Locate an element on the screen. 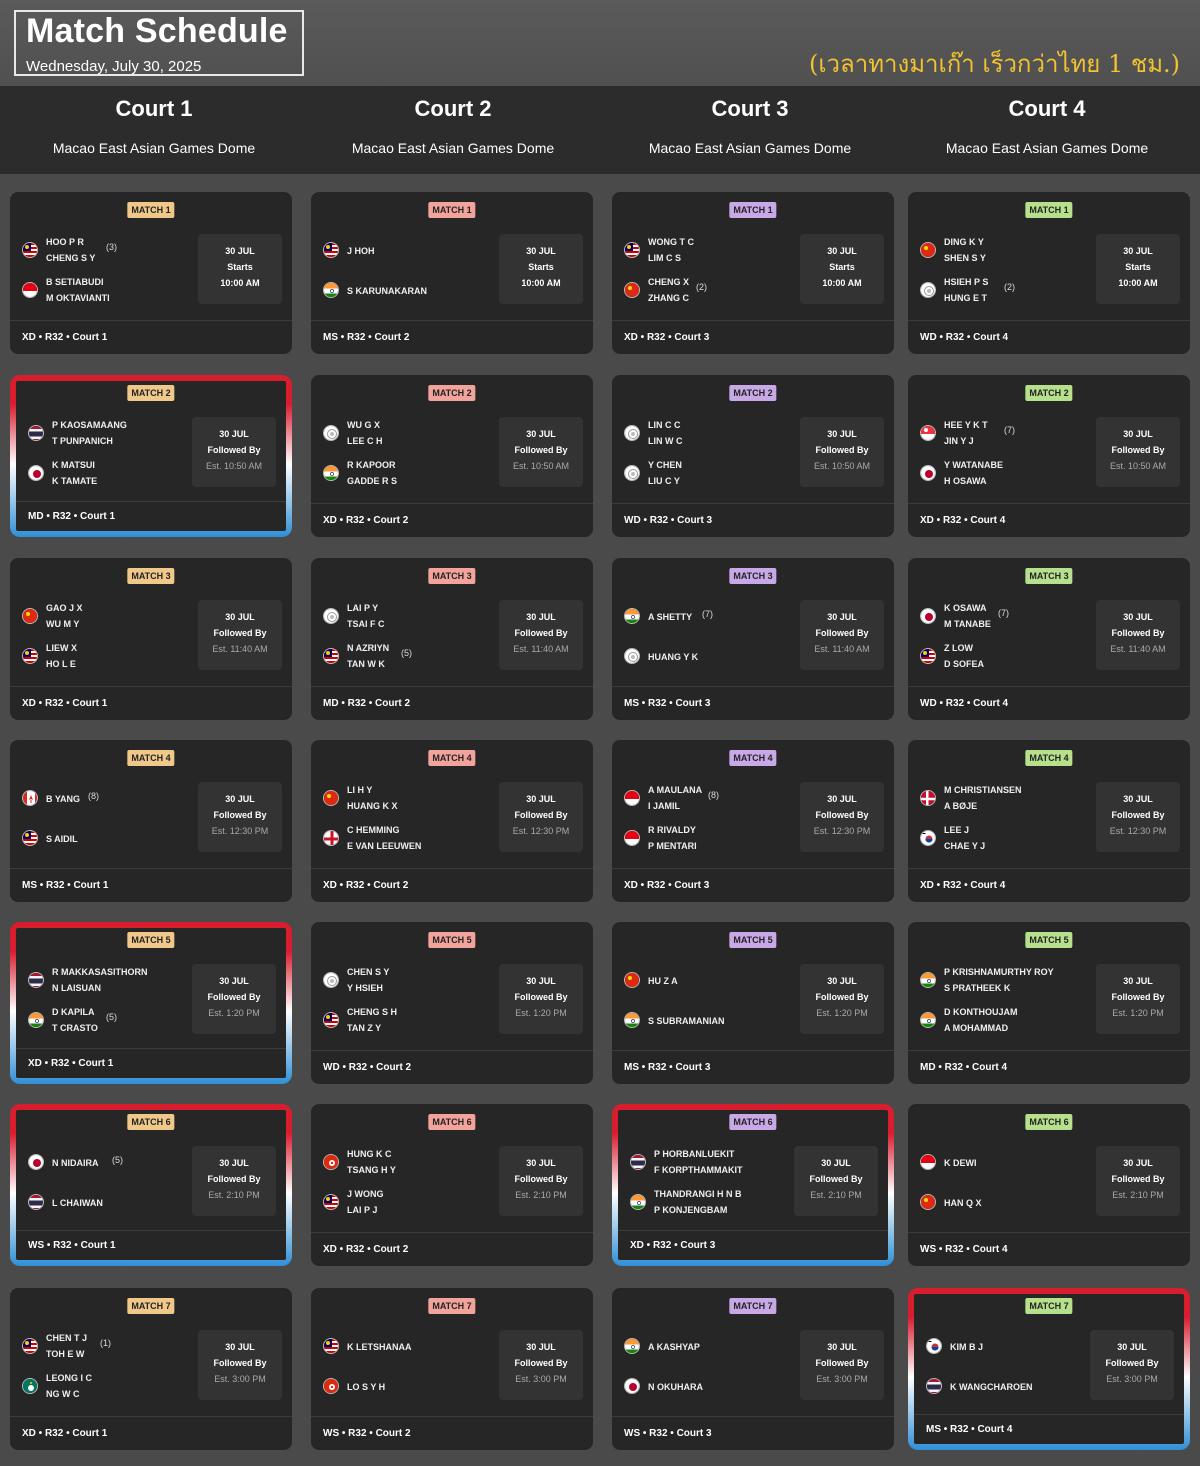  court-venue: Macao East Asian Games Dome is located at coordinates (154, 148).